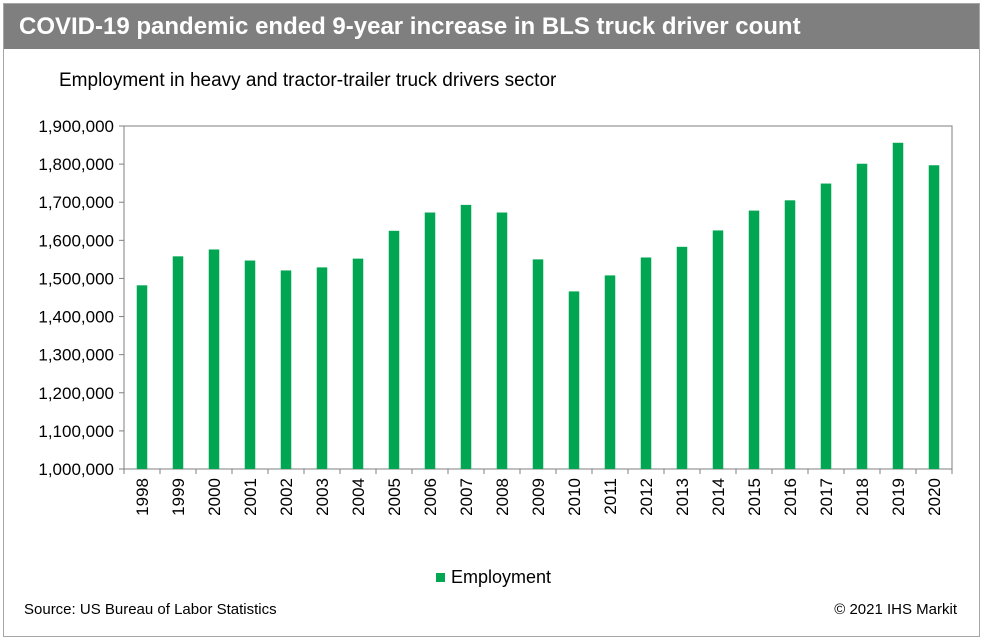 The image size is (985, 643). I want to click on bar-2013, so click(682, 357).